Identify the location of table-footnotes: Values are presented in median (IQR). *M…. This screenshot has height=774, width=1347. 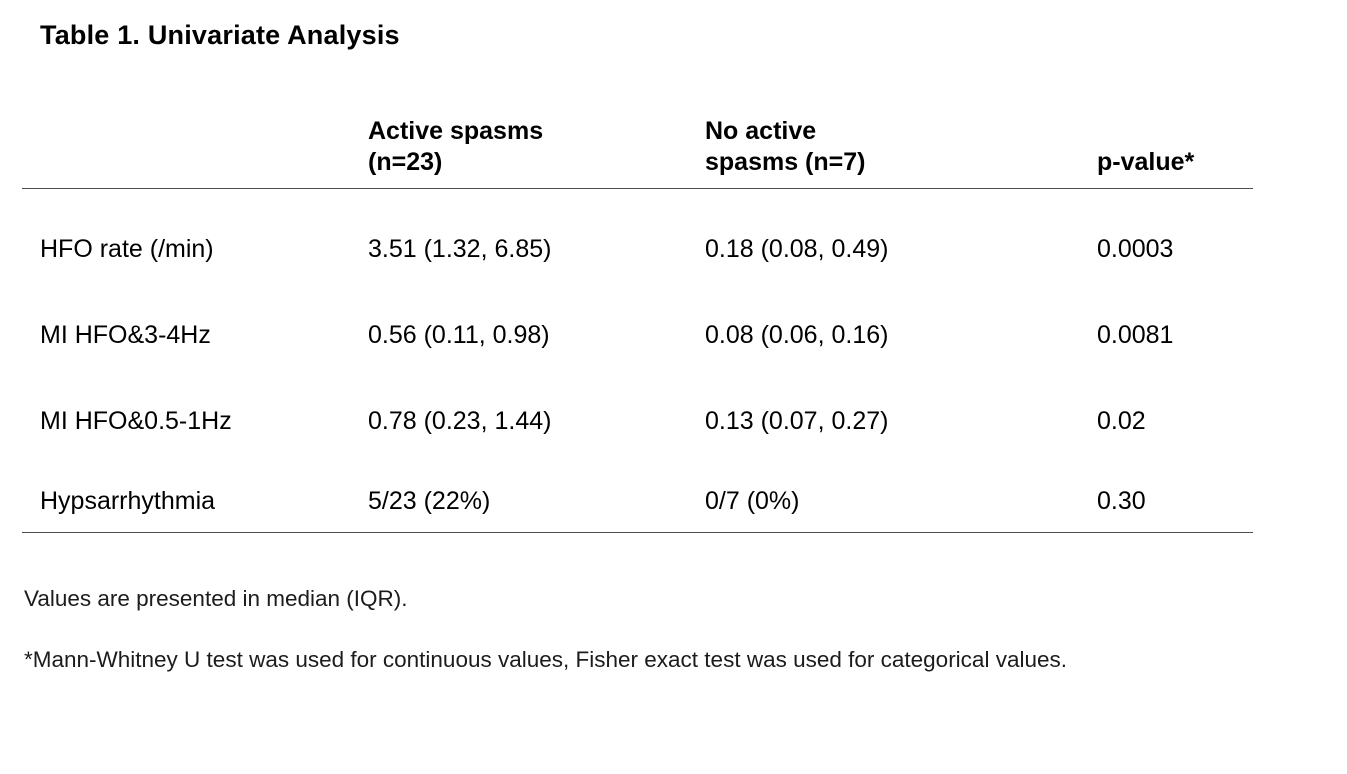
(685, 629).